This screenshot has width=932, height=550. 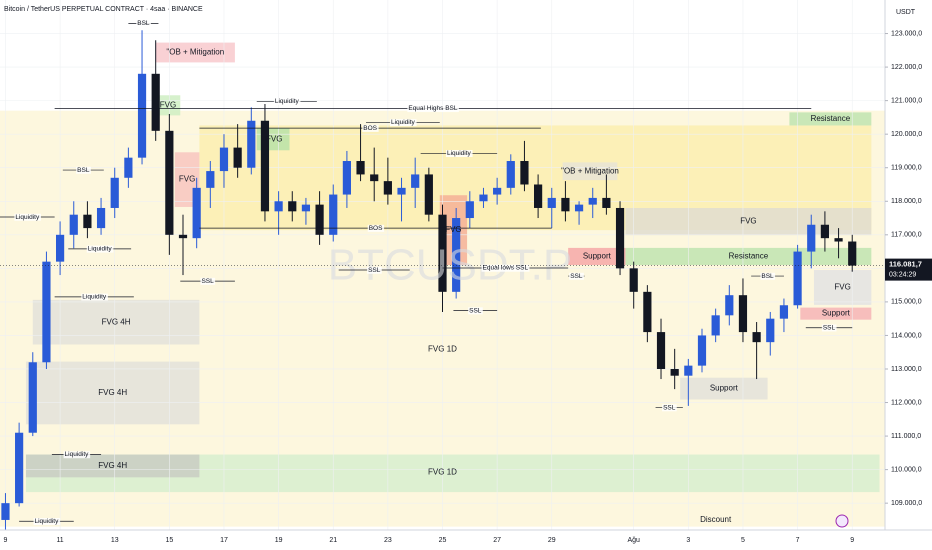 I want to click on x-tick-label: 25, so click(x=443, y=540).